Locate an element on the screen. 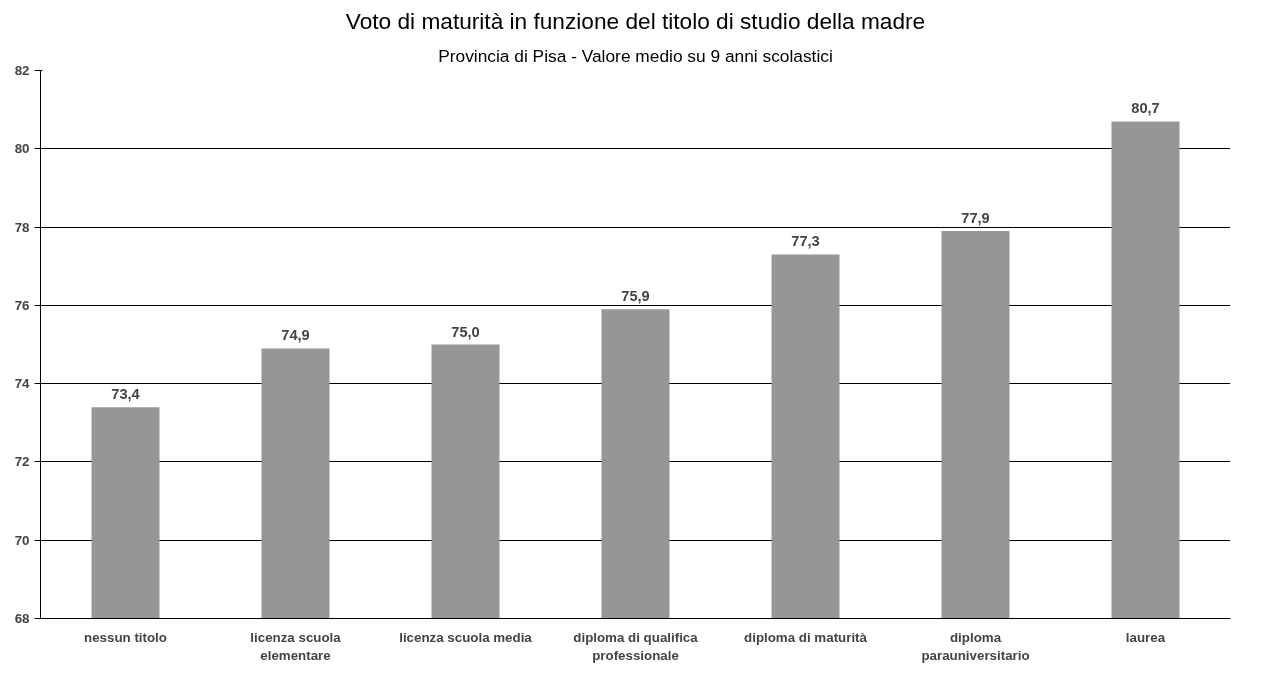 The width and height of the screenshot is (1266, 679). x-tick-label: laurea is located at coordinates (1145, 637).